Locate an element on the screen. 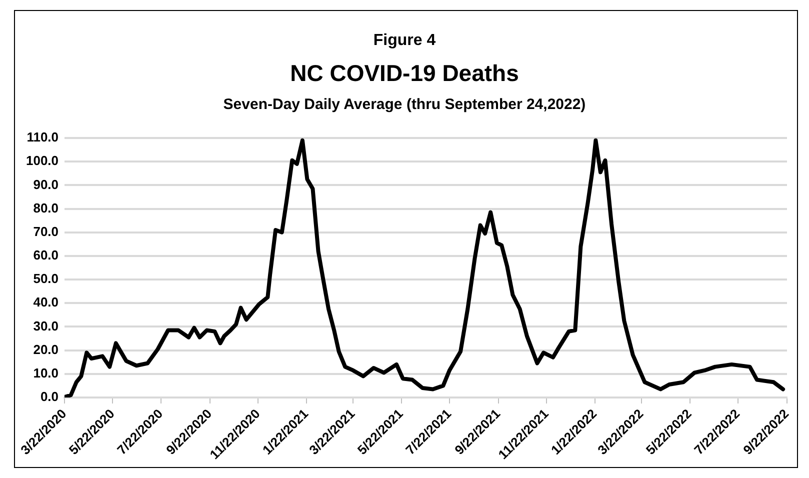 The width and height of the screenshot is (809, 478). chart-subtitle: Seven-Day Daily Average (thru September 24,2022) is located at coordinates (404, 104).